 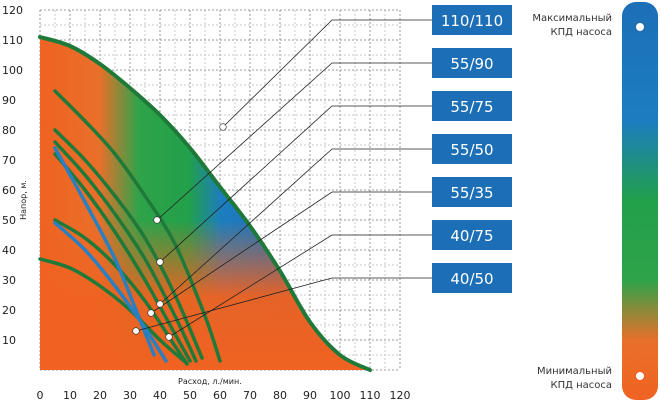 I want to click on x-tick-label: 30, so click(x=130, y=395).